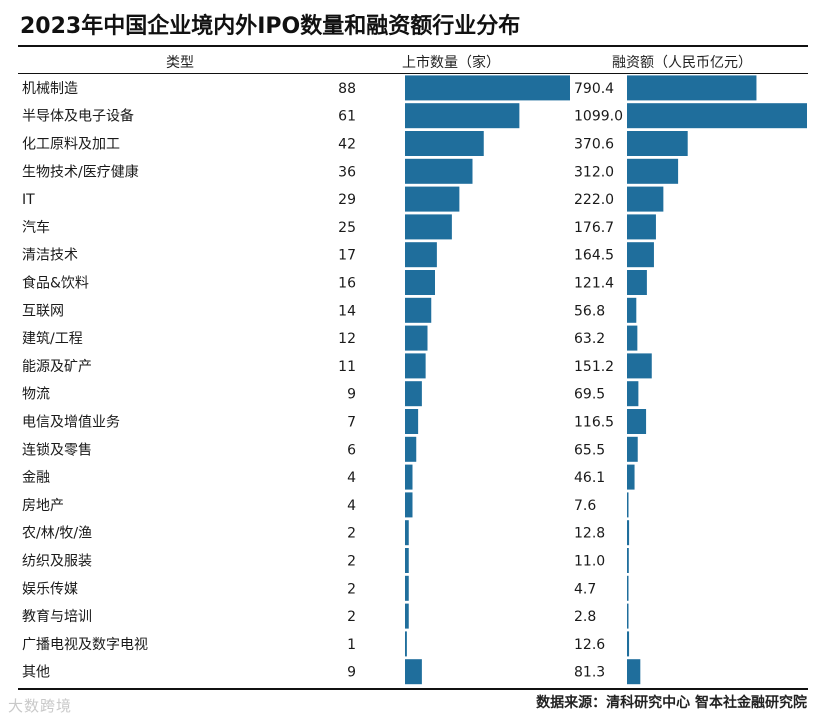 This screenshot has height=720, width=825. What do you see at coordinates (50, 589) in the screenshot?
I see `row-label: 娱乐传媒` at bounding box center [50, 589].